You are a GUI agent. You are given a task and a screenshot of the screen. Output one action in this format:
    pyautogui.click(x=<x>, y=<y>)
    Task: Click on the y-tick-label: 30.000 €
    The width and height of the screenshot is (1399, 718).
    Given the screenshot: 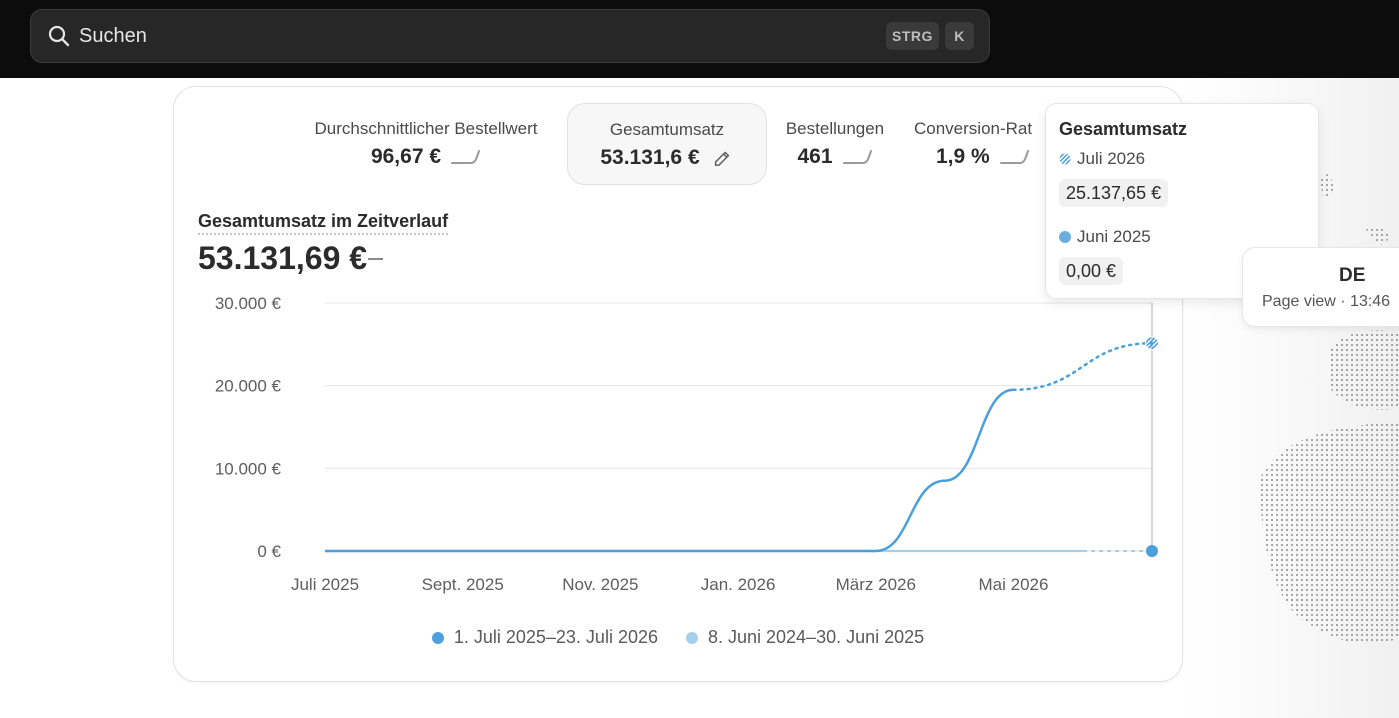 What is the action you would take?
    pyautogui.click(x=248, y=303)
    